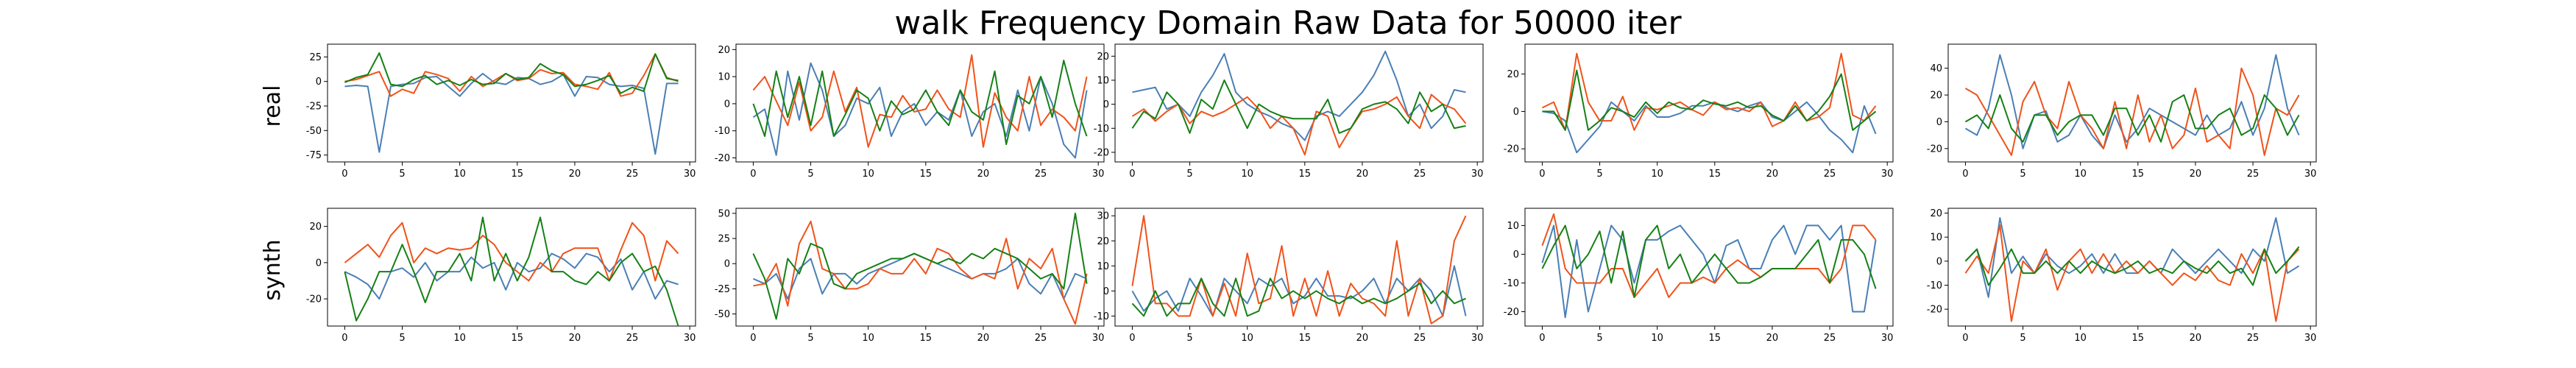 The image size is (2576, 368). I want to click on subplot-real-5: 0 5 10 15 20 25 30 -20 0 20 40, so click(2122, 111).